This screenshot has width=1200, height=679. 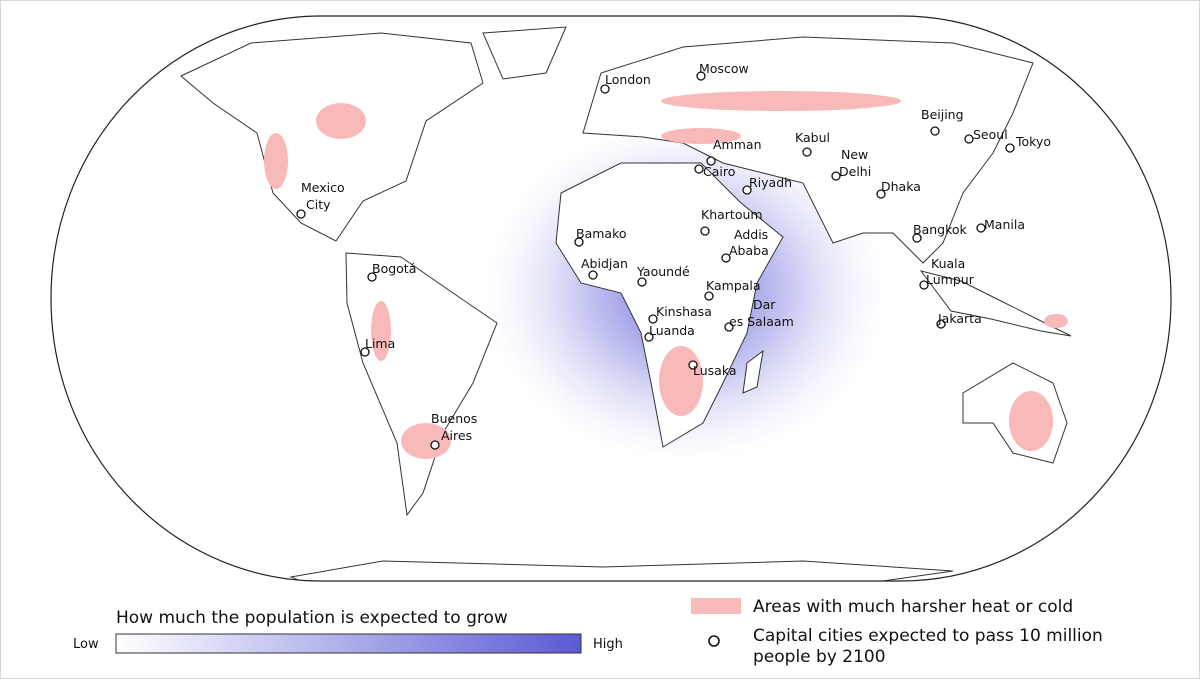 I want to click on city-label: Mexico City, so click(x=323, y=196).